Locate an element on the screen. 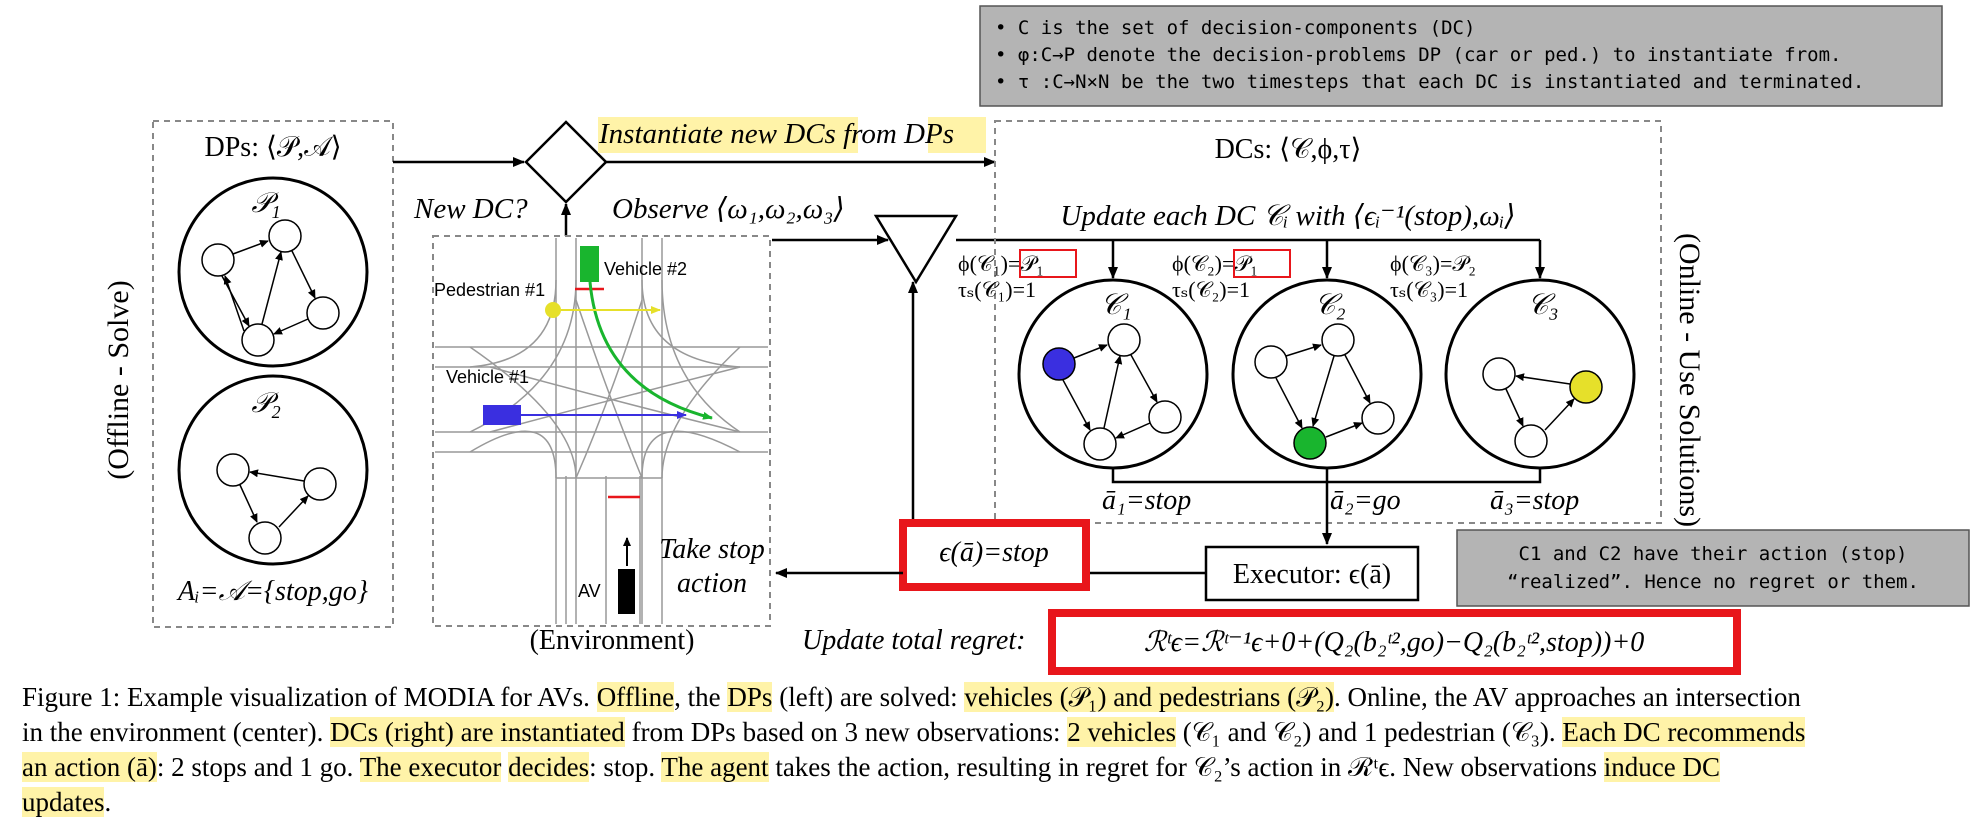  instantiate-label: Instantiate new DCs from DPs is located at coordinates (776, 134).